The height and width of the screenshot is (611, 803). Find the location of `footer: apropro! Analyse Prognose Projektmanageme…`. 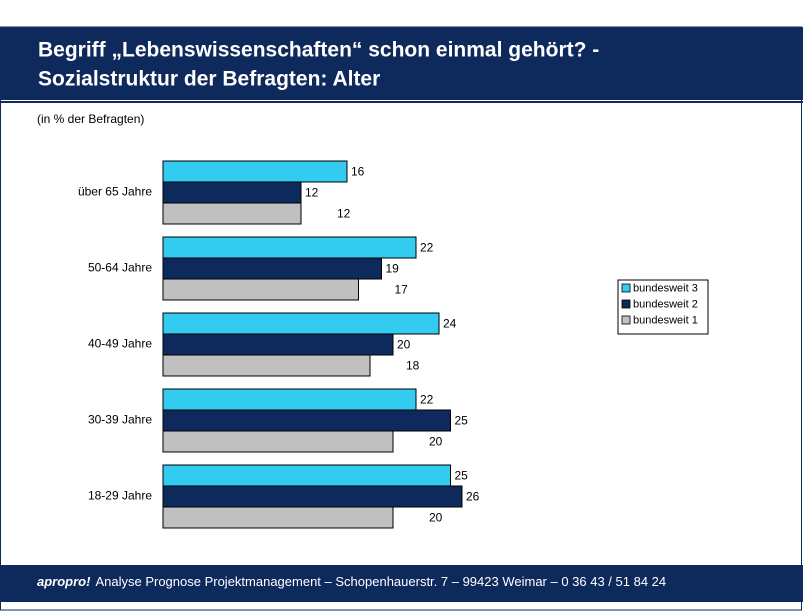

footer: apropro! Analyse Prognose Projektmanageme… is located at coordinates (351, 581).